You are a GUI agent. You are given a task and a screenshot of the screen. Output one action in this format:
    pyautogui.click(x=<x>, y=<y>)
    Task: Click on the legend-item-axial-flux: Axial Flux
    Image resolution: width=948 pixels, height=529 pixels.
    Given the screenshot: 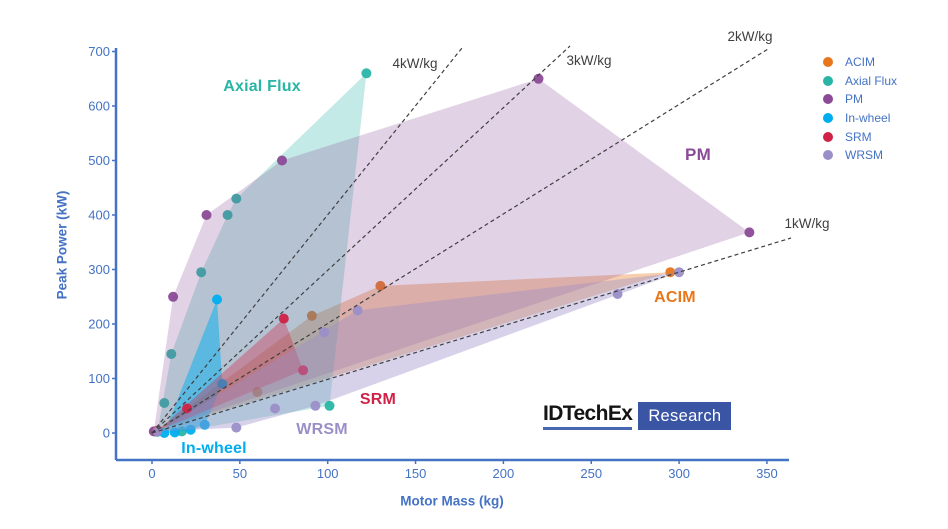 What is the action you would take?
    pyautogui.click(x=860, y=81)
    